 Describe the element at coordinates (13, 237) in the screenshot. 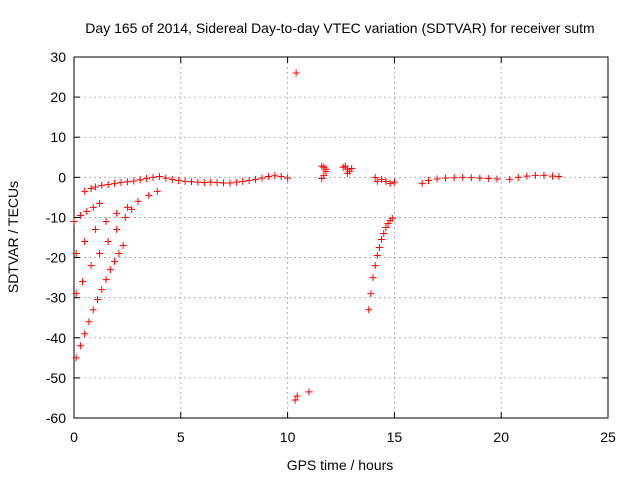

I see `y-axis-label: SDTVAR / TECUs` at that location.